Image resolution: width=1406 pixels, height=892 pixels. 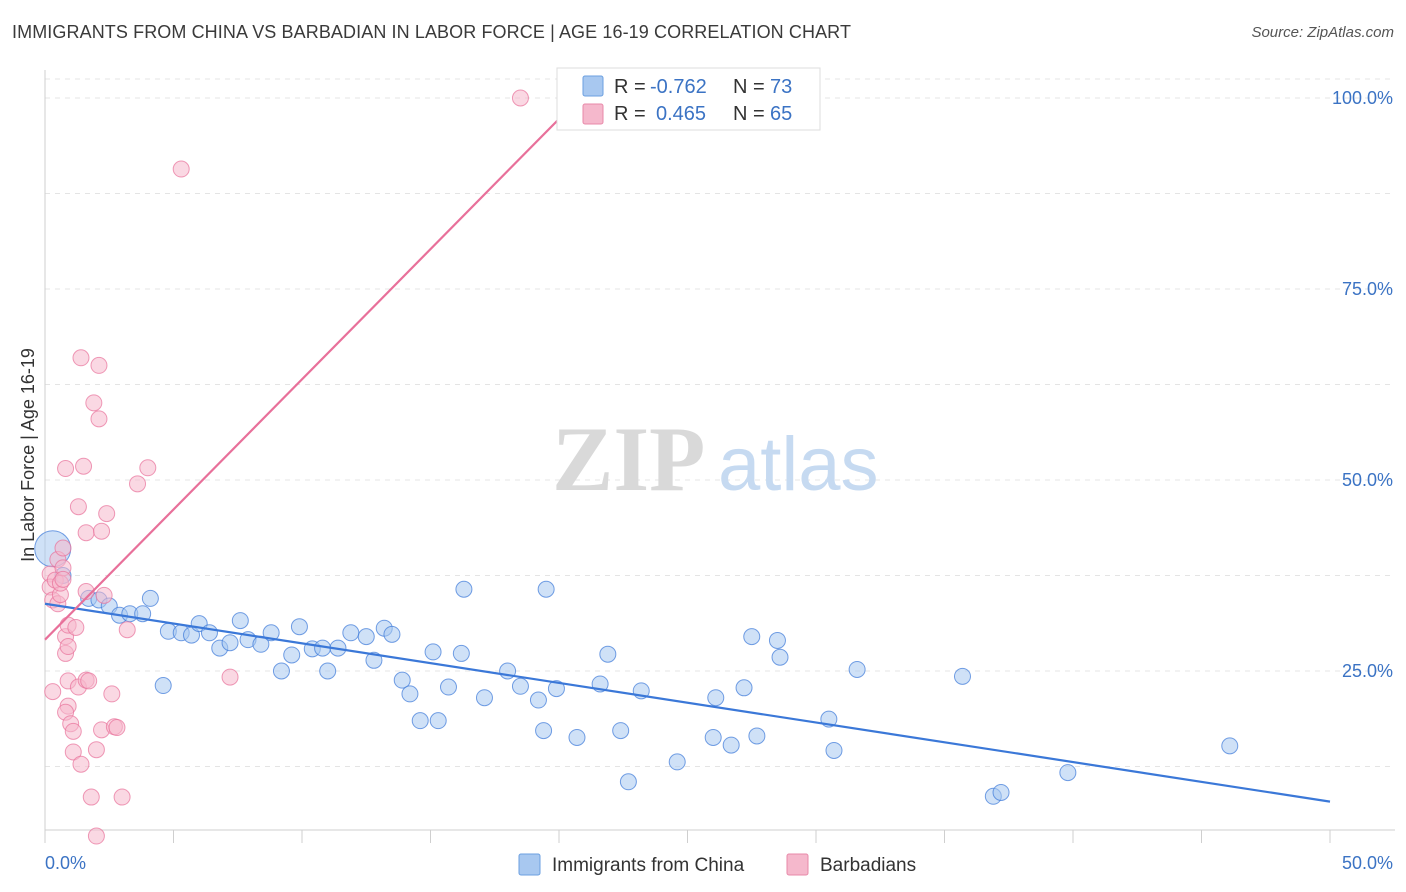 I want to click on bottom-legend-swatch-china, so click(x=529, y=864).